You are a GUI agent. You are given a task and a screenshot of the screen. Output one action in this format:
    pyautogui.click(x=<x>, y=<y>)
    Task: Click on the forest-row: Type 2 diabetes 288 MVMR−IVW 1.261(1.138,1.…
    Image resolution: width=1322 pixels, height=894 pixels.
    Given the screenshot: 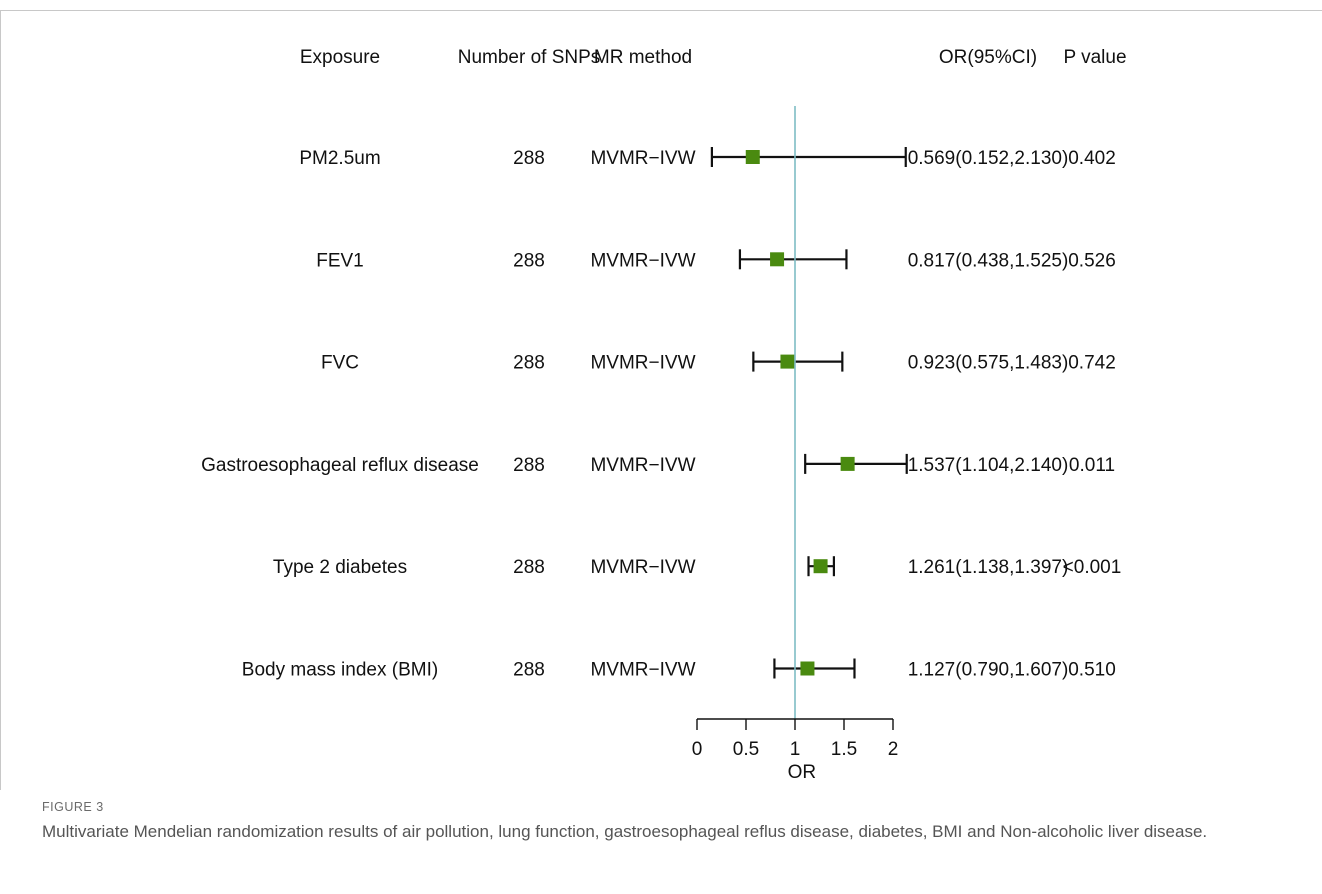 What is the action you would take?
    pyautogui.click(x=697, y=567)
    